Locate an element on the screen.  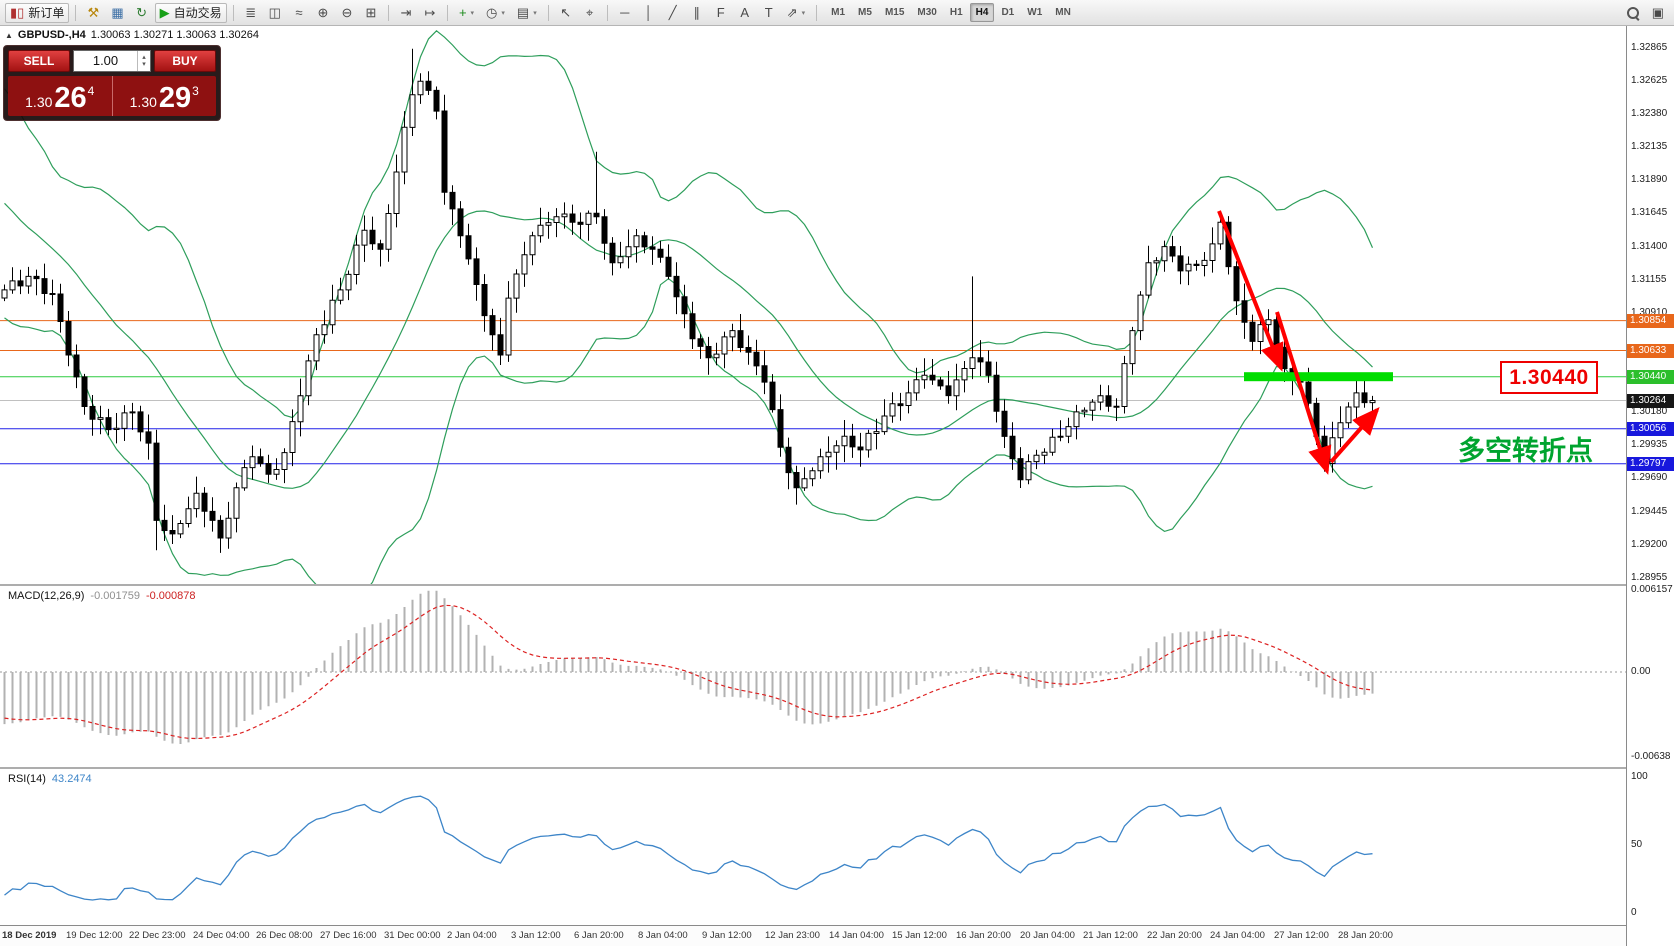
price-axis-tag-1.29797: 1.29797 is located at coordinates (1650, 464).